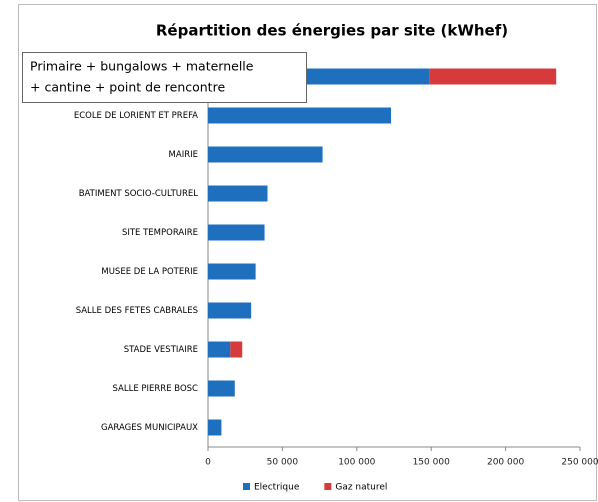 The height and width of the screenshot is (502, 598). I want to click on category-label: GARAGES MUNICIPAUX, so click(149, 428).